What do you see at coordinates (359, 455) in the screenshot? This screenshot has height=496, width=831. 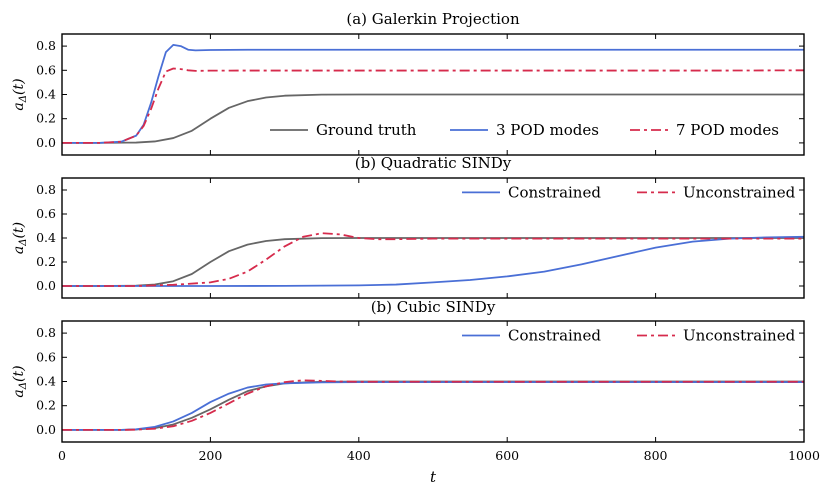 I see `x-tick-label: 400` at bounding box center [359, 455].